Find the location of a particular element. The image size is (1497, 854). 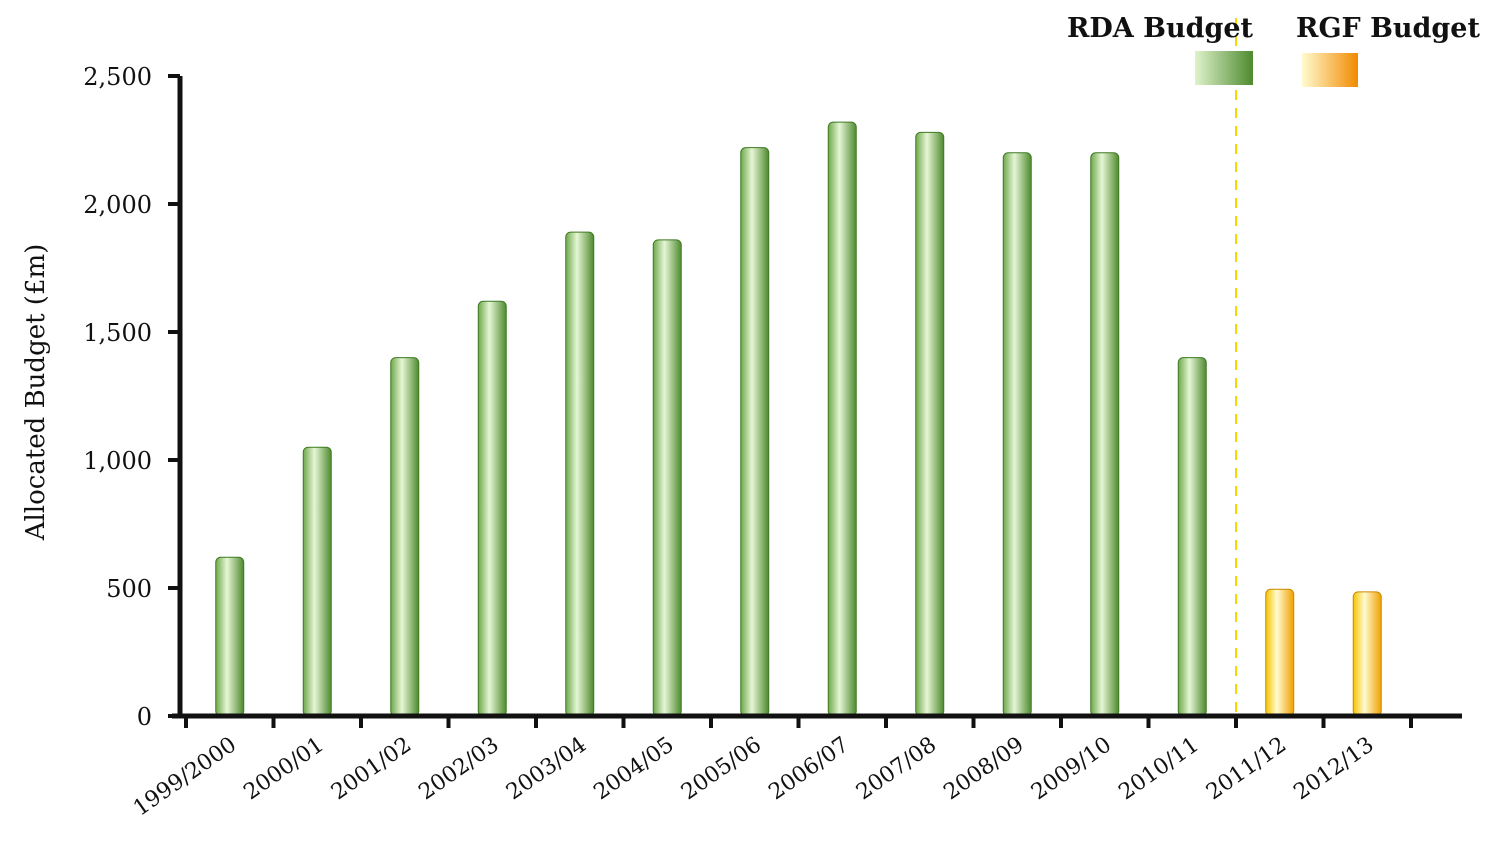

x-tick-label: 2003/04 is located at coordinates (546, 768).